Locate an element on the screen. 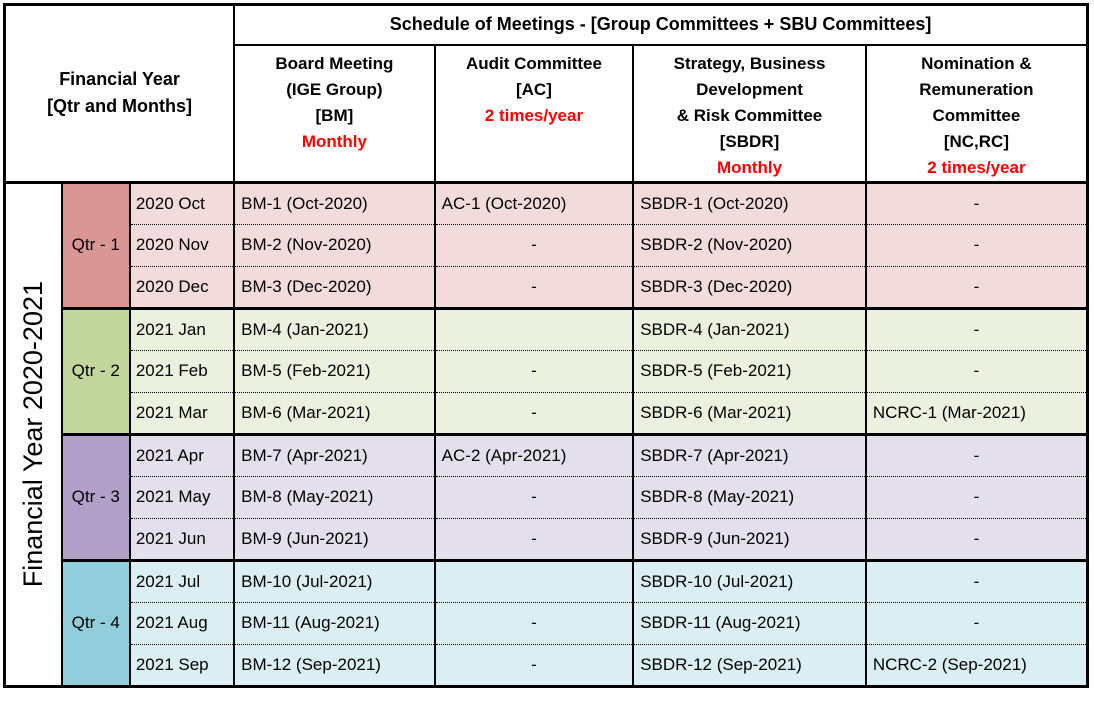  header-line: Development is located at coordinates (749, 89).